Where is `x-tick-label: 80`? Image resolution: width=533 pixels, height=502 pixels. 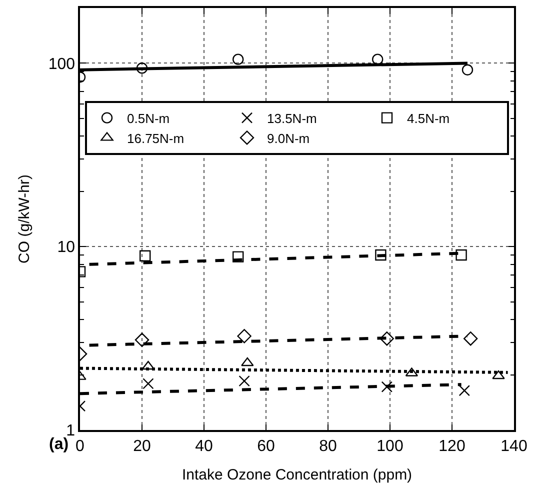
x-tick-label: 80 is located at coordinates (328, 446).